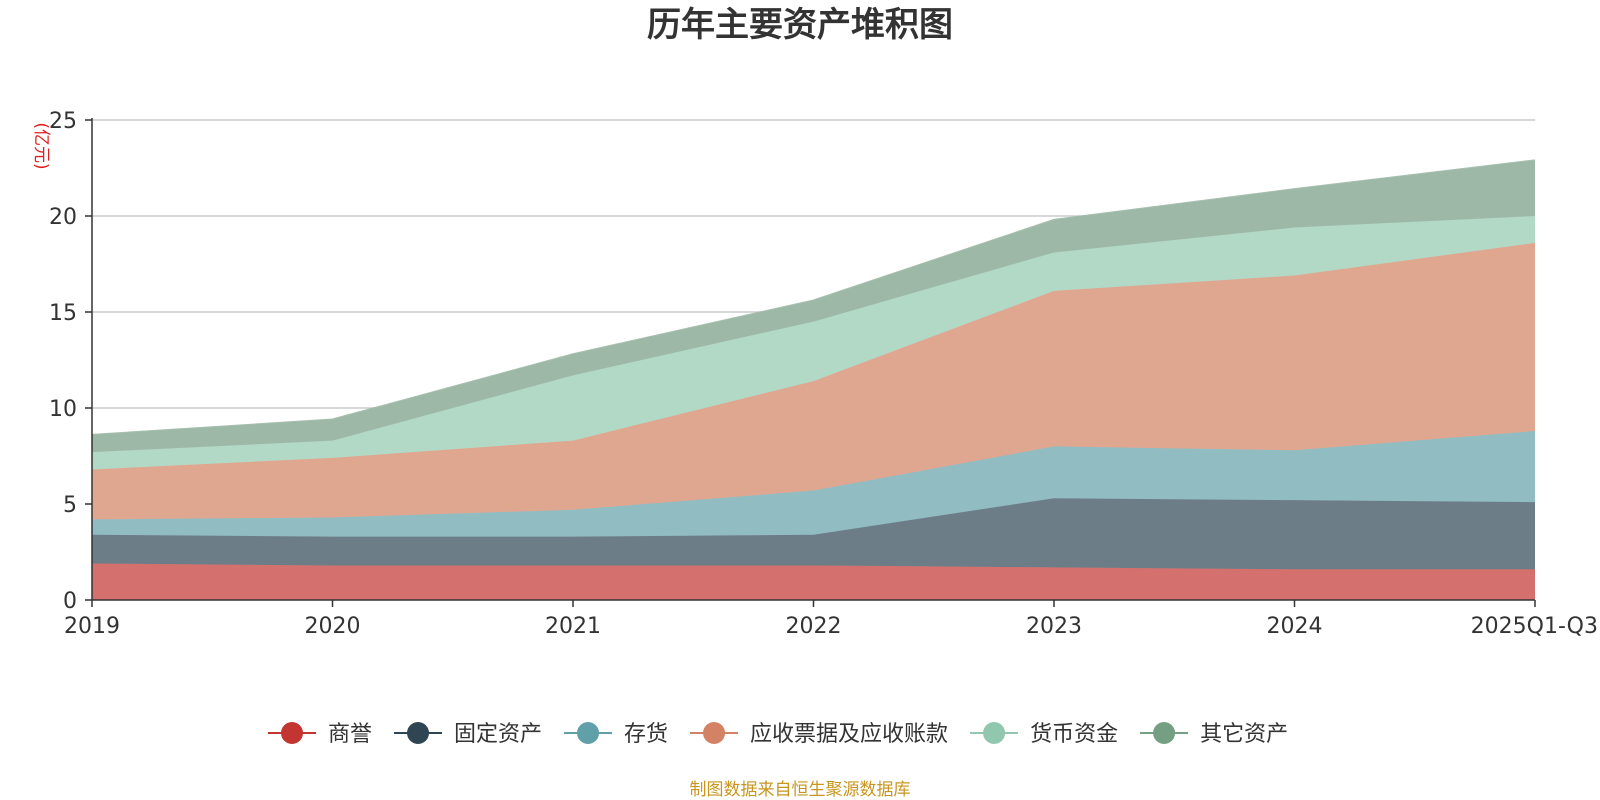 The height and width of the screenshot is (800, 1600). Describe the element at coordinates (63, 409) in the screenshot. I see `y-tick-label: 10` at that location.